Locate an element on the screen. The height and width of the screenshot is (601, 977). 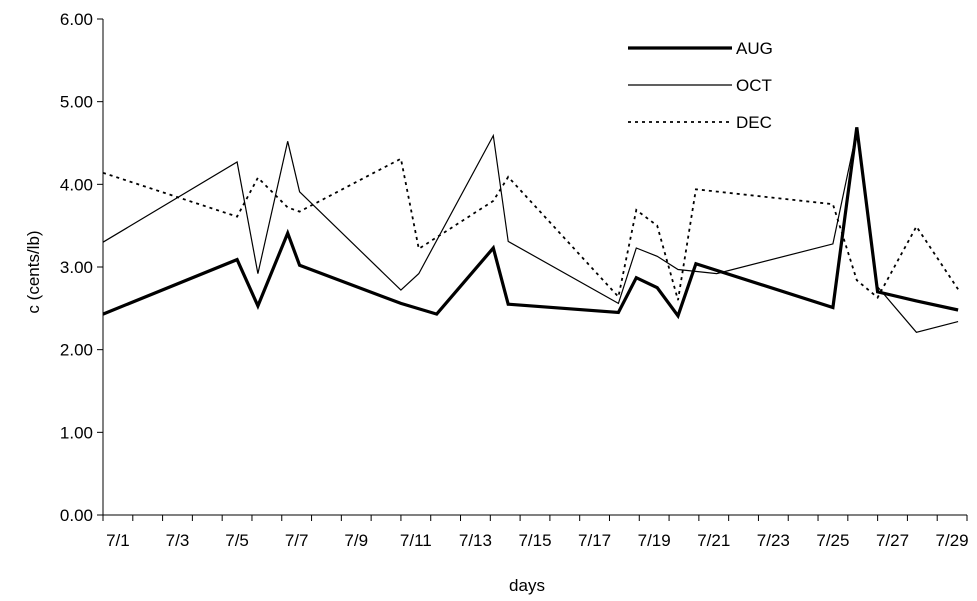
x-tick-label: 7/21 is located at coordinates (713, 540).